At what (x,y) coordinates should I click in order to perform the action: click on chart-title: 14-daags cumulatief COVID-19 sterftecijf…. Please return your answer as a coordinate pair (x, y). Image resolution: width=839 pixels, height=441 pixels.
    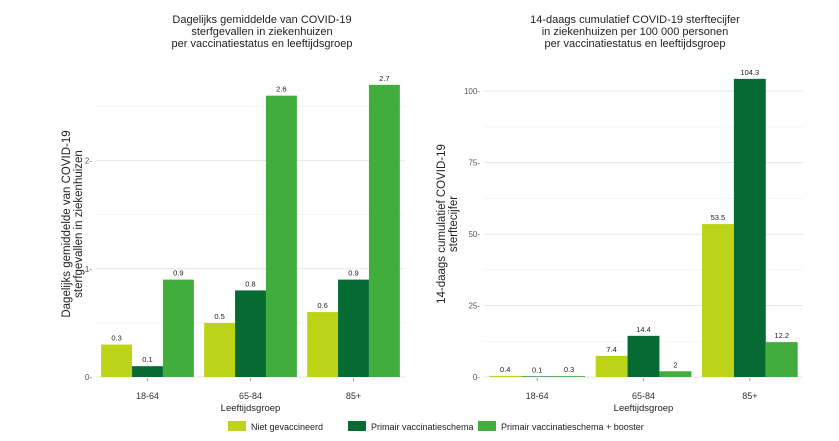
    Looking at the image, I should click on (635, 32).